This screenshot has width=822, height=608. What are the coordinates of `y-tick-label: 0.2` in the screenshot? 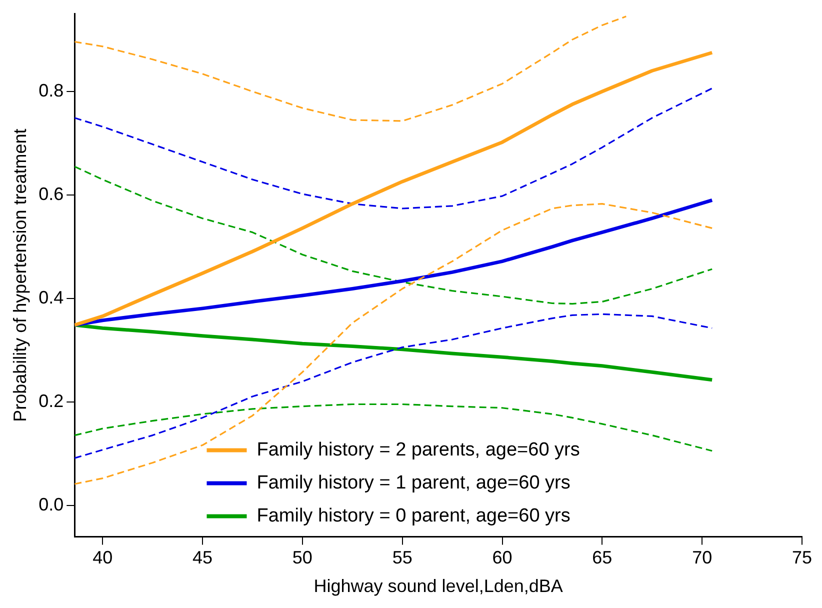 It's located at (51, 401).